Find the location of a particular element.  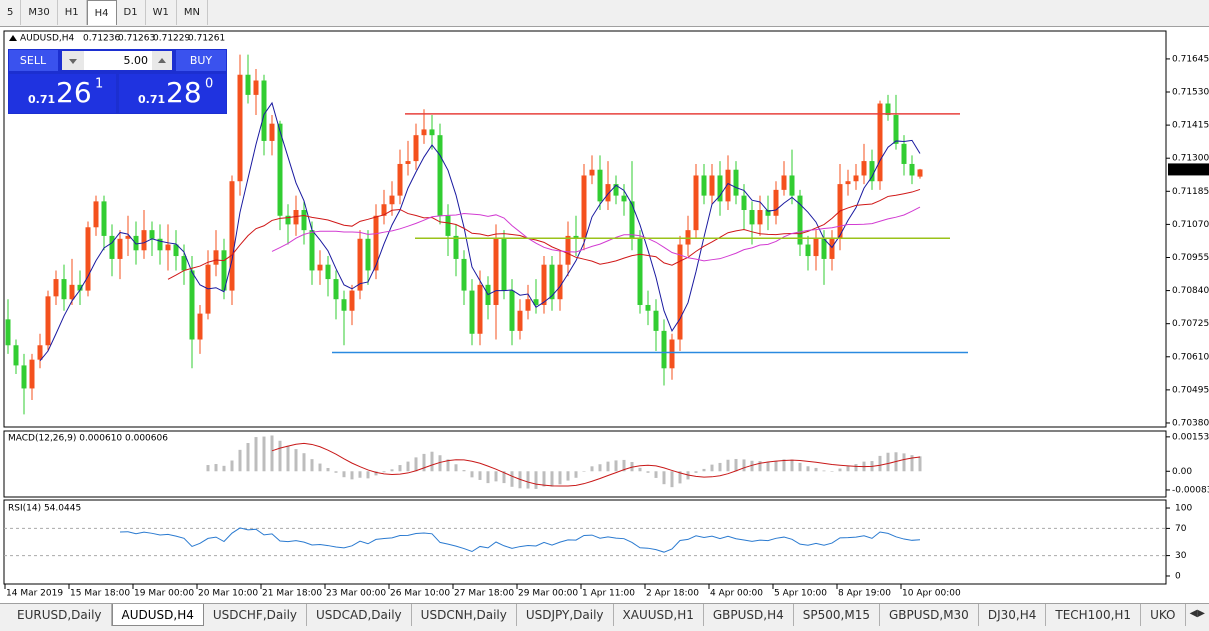

timeframe-button: 5 is located at coordinates (11, 12).